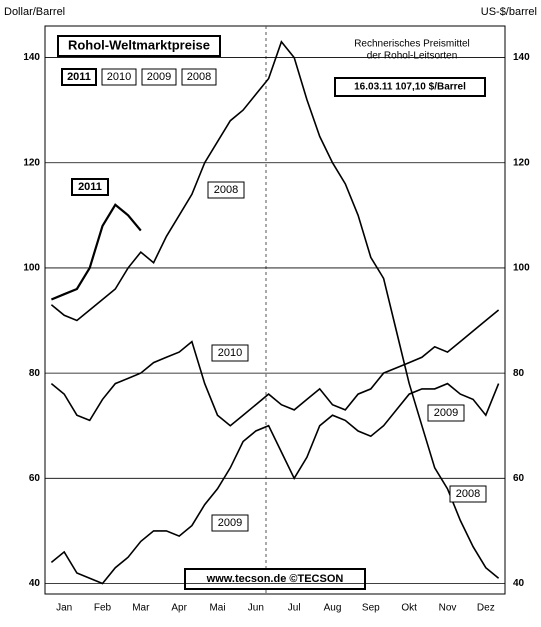 The image size is (541, 627). I want to click on y-tick-label: 60, so click(35, 478).